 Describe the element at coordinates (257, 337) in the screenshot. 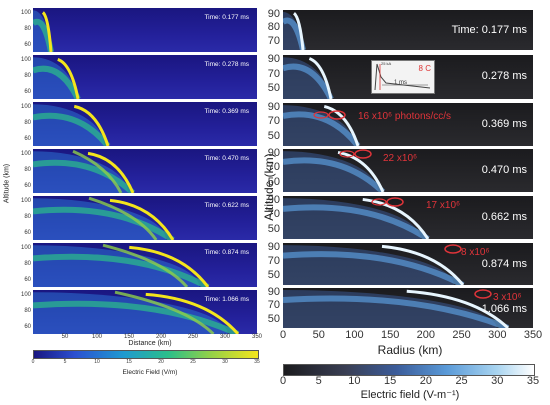

I see `x-tick-label: 350` at that location.